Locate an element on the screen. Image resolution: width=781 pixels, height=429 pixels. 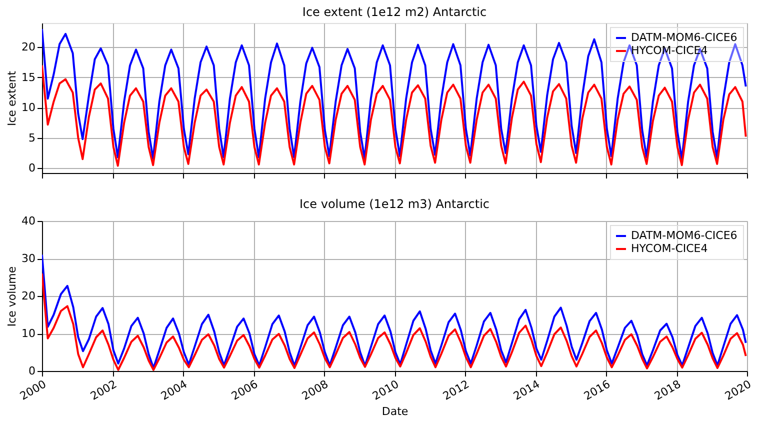
y-axis-title: Ice extent is located at coordinates (12, 98).